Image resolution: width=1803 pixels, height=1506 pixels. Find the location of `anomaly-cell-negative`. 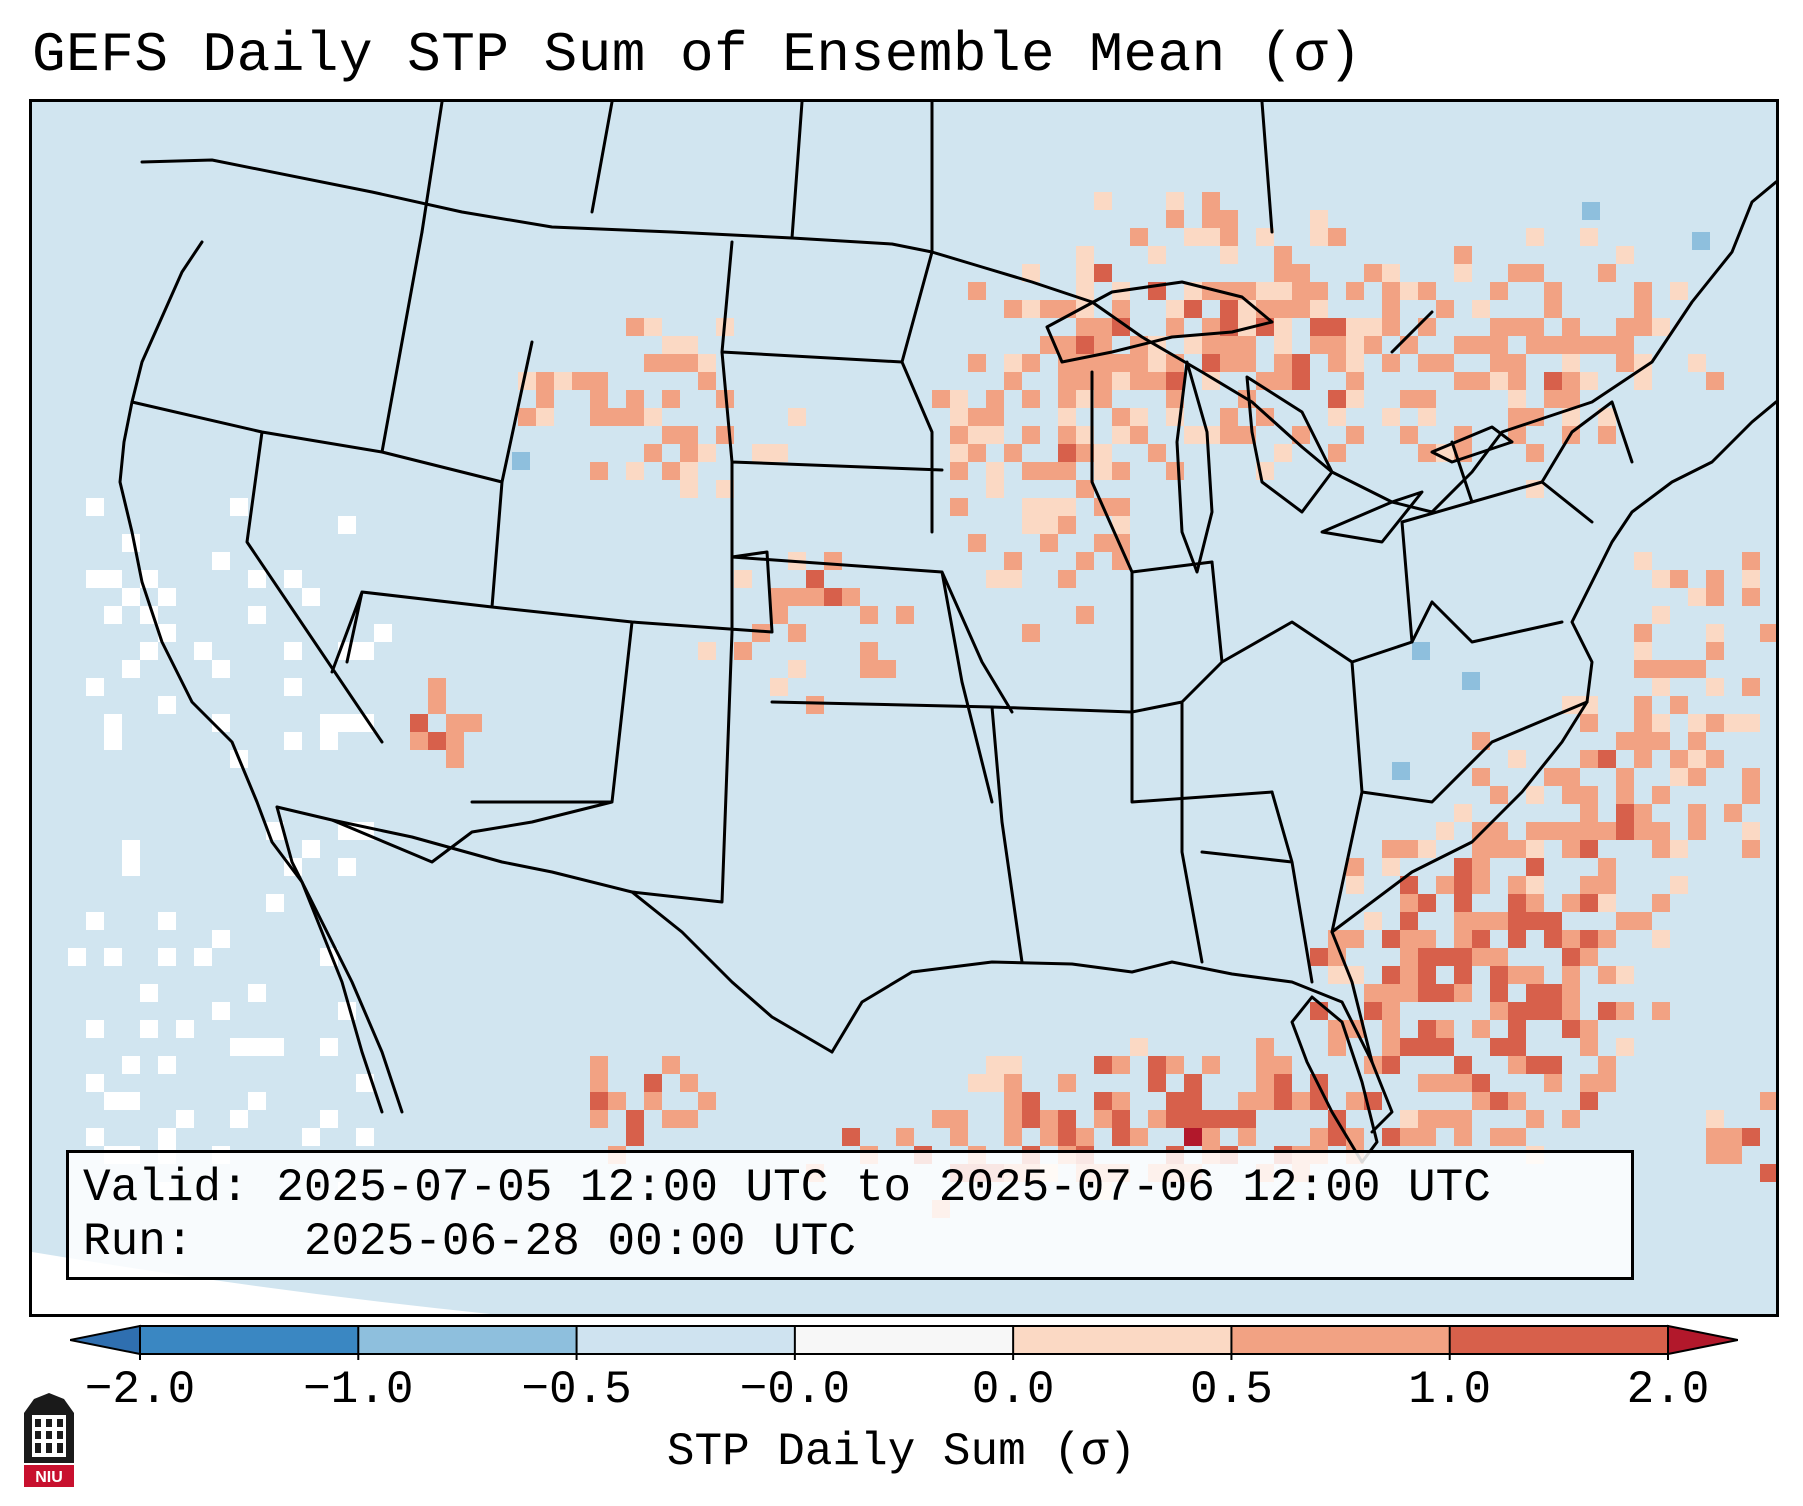

anomaly-cell-negative is located at coordinates (521, 461).